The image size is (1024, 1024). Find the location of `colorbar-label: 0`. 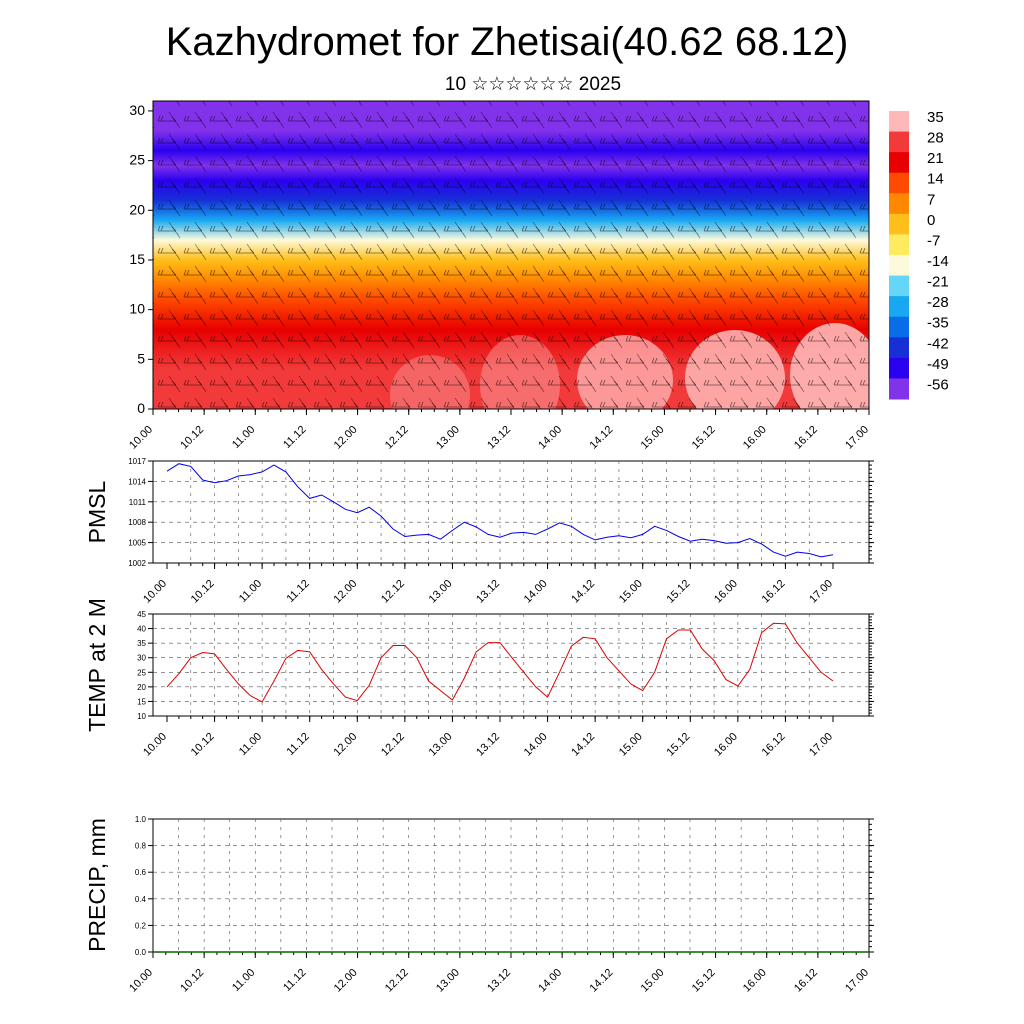

colorbar-label: 0 is located at coordinates (931, 220).